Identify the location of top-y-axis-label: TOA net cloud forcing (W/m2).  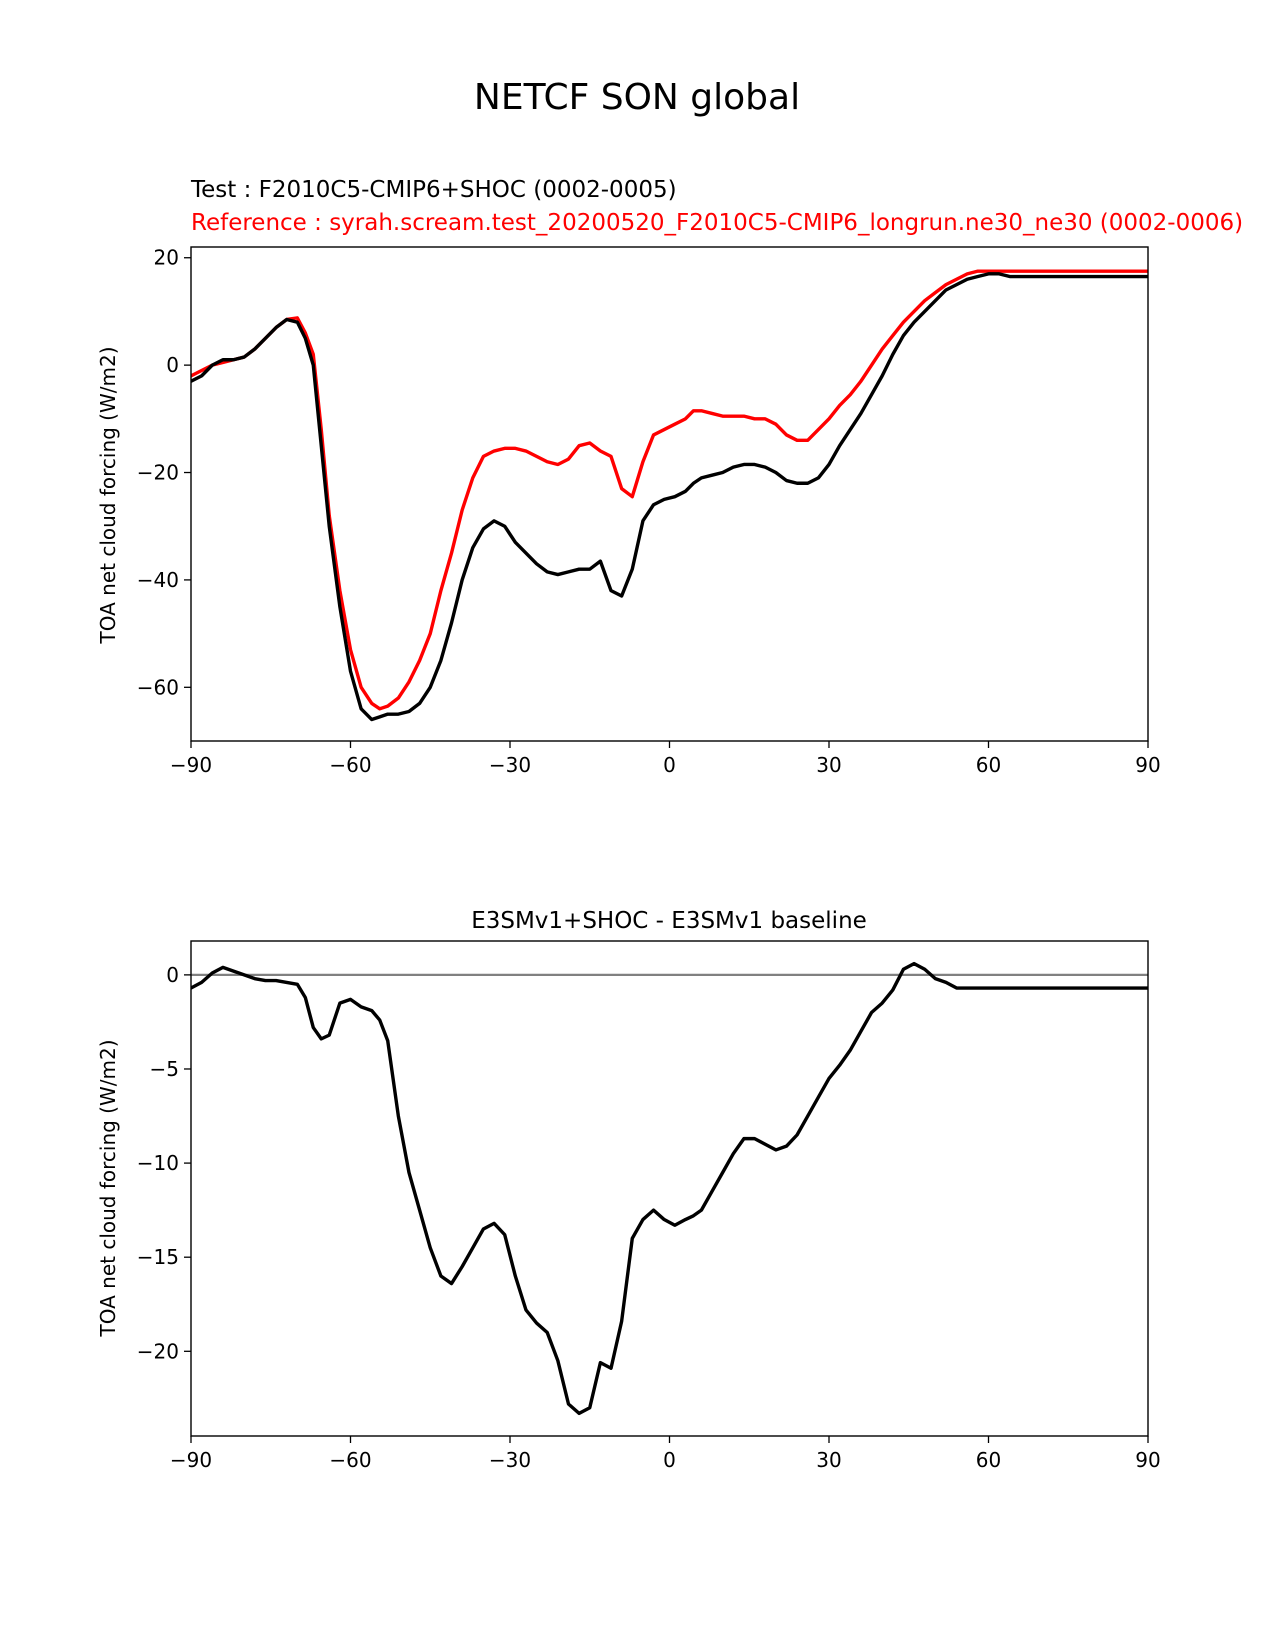
(108, 495).